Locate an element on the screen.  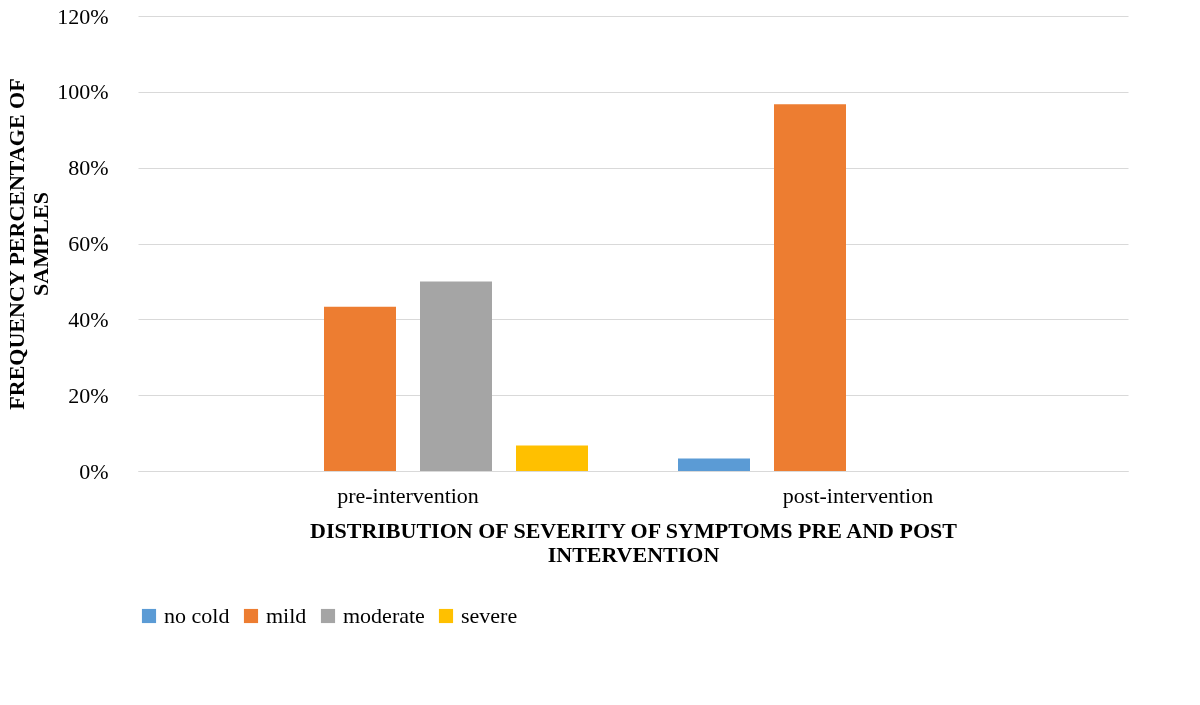
y-tick-label: 120% is located at coordinates (83, 16).